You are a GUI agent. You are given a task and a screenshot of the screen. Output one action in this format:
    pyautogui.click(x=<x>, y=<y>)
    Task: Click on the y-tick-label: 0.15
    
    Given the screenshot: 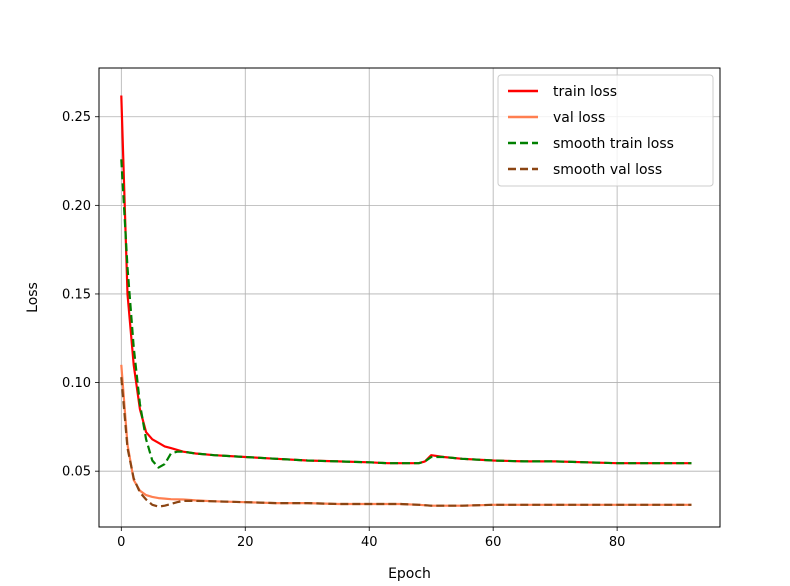 What is the action you would take?
    pyautogui.click(x=76, y=294)
    